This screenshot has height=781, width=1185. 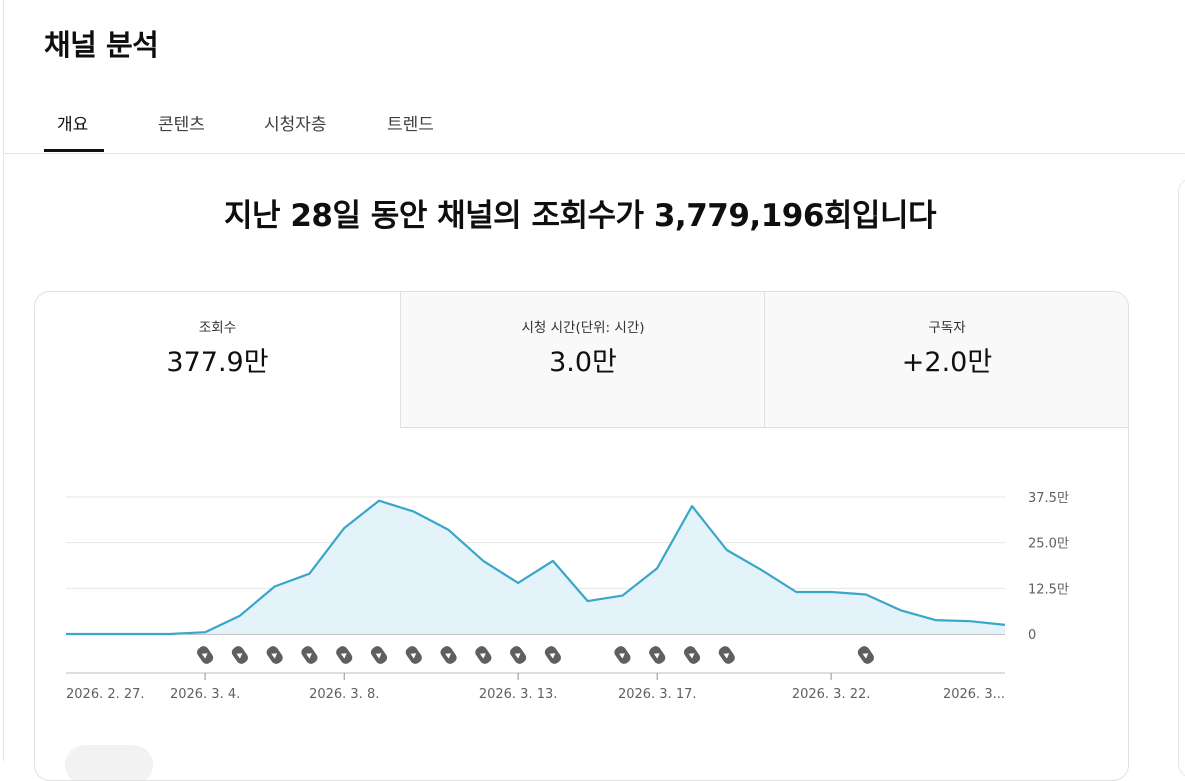 I want to click on y-tick-label: 37.5만, so click(x=1048, y=498).